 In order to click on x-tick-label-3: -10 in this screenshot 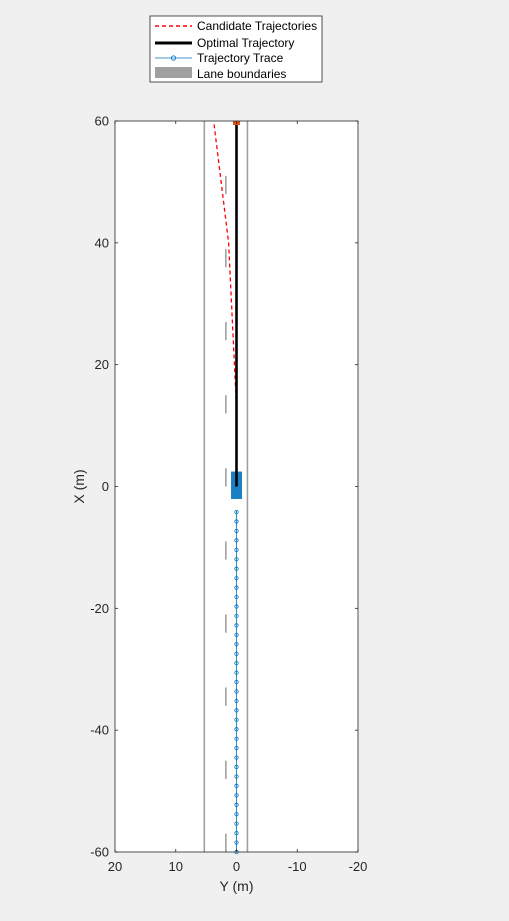, I will do `click(297, 866)`.